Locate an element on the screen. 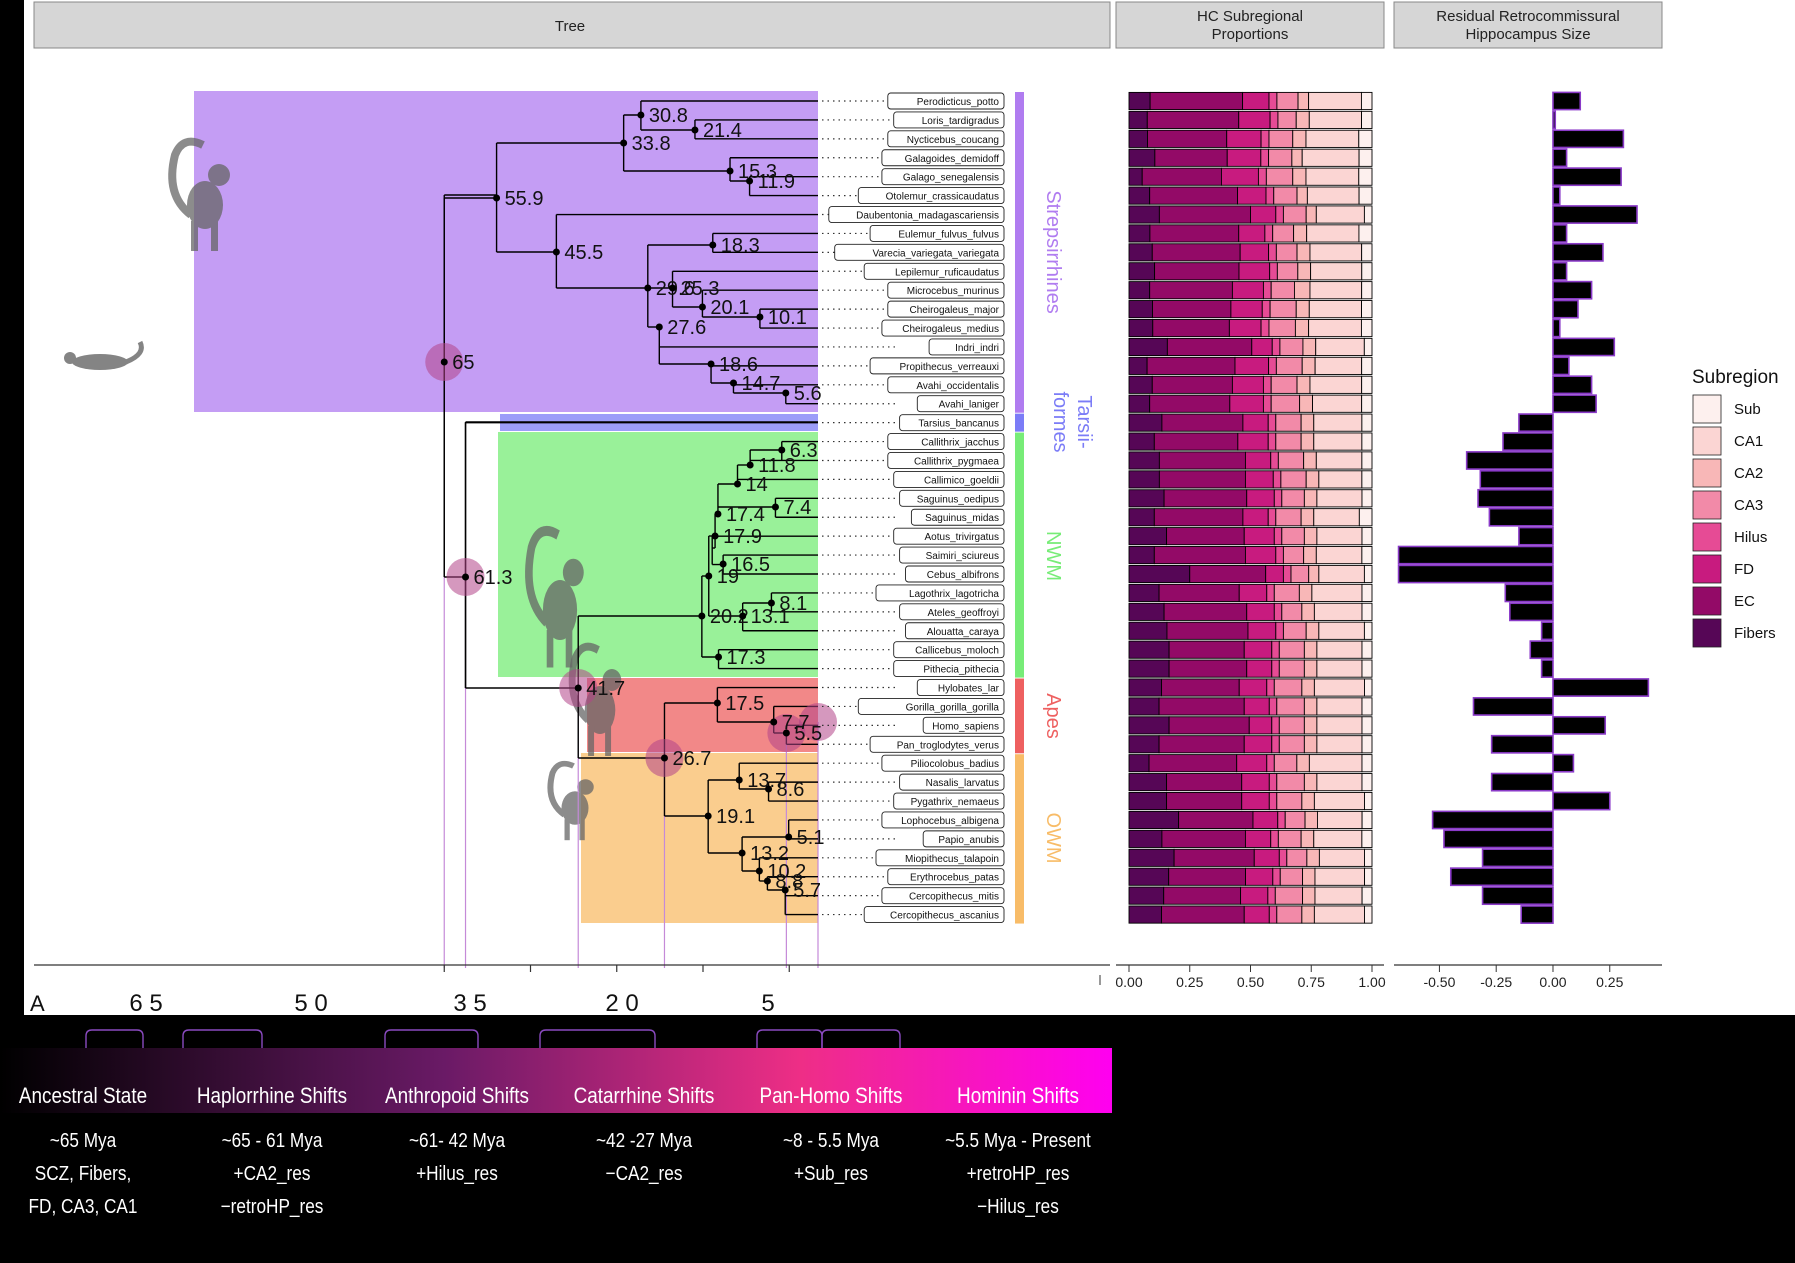  shift-title: Catarrhine Shifts is located at coordinates (644, 1096).